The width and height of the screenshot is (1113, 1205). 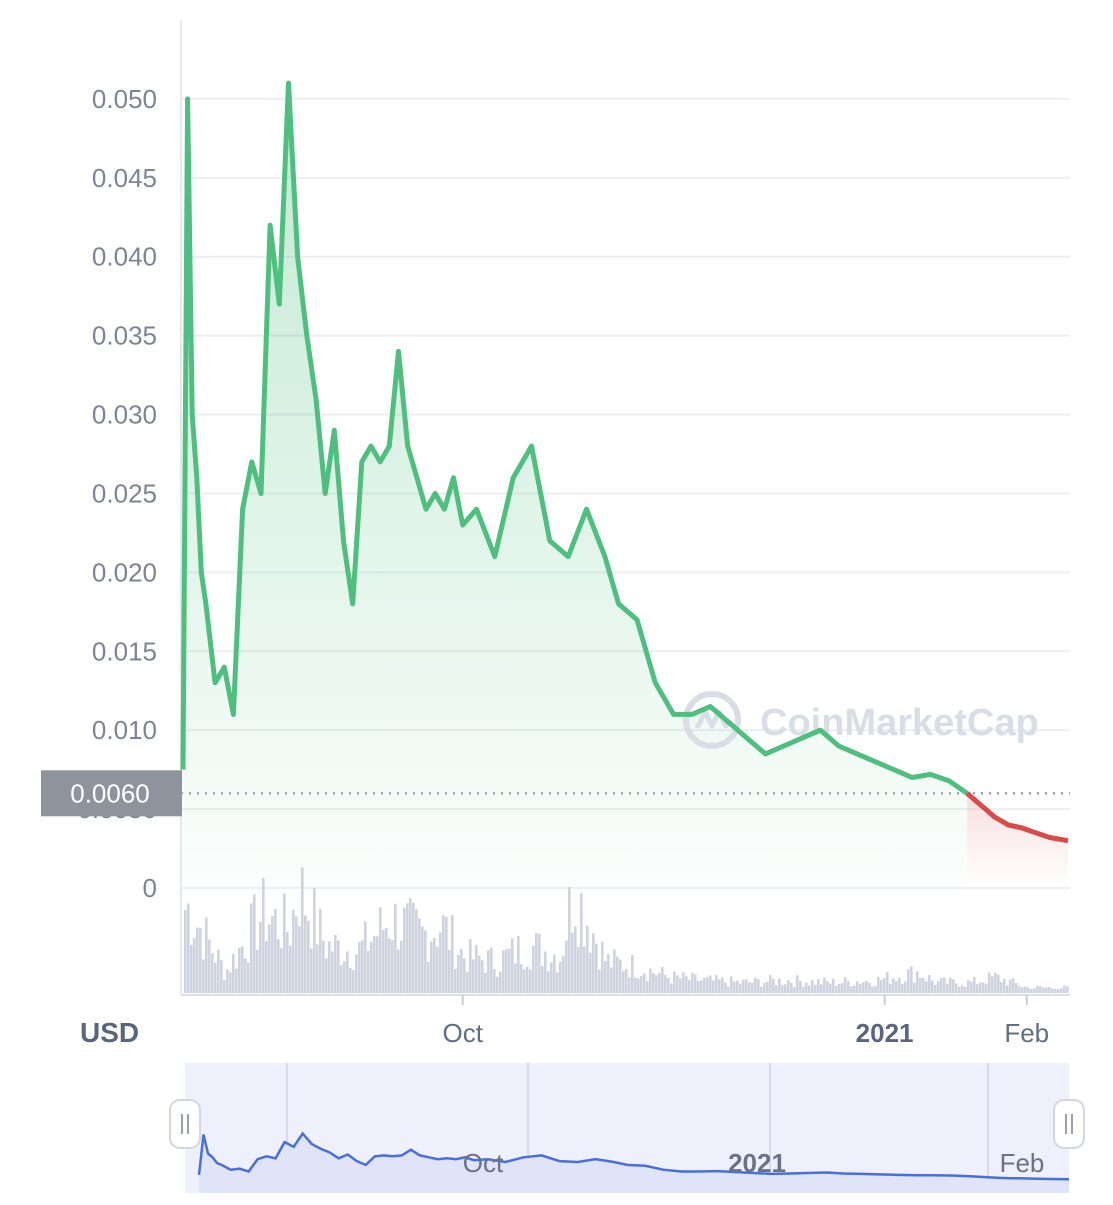 What do you see at coordinates (124, 493) in the screenshot?
I see `y-tick-label: 0.025` at bounding box center [124, 493].